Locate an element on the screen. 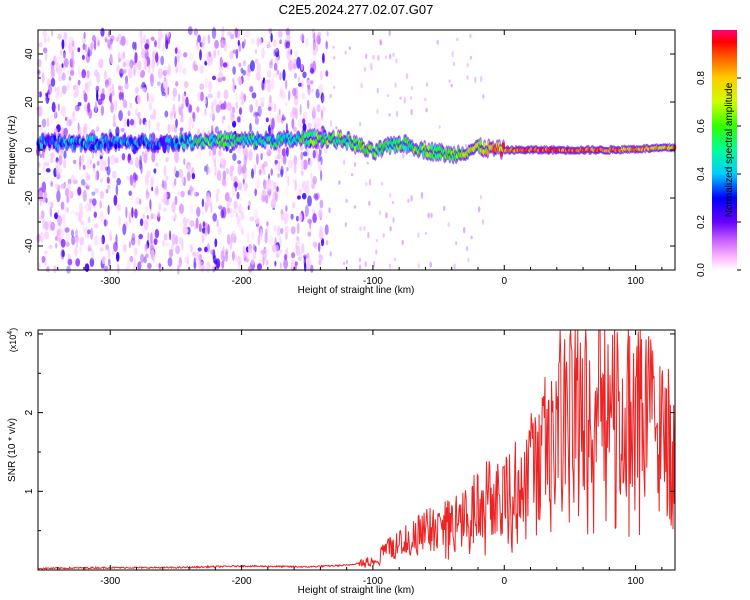 Image resolution: width=750 pixels, height=600 pixels. spectrogram-ridge-cell is located at coordinates (184, 146).